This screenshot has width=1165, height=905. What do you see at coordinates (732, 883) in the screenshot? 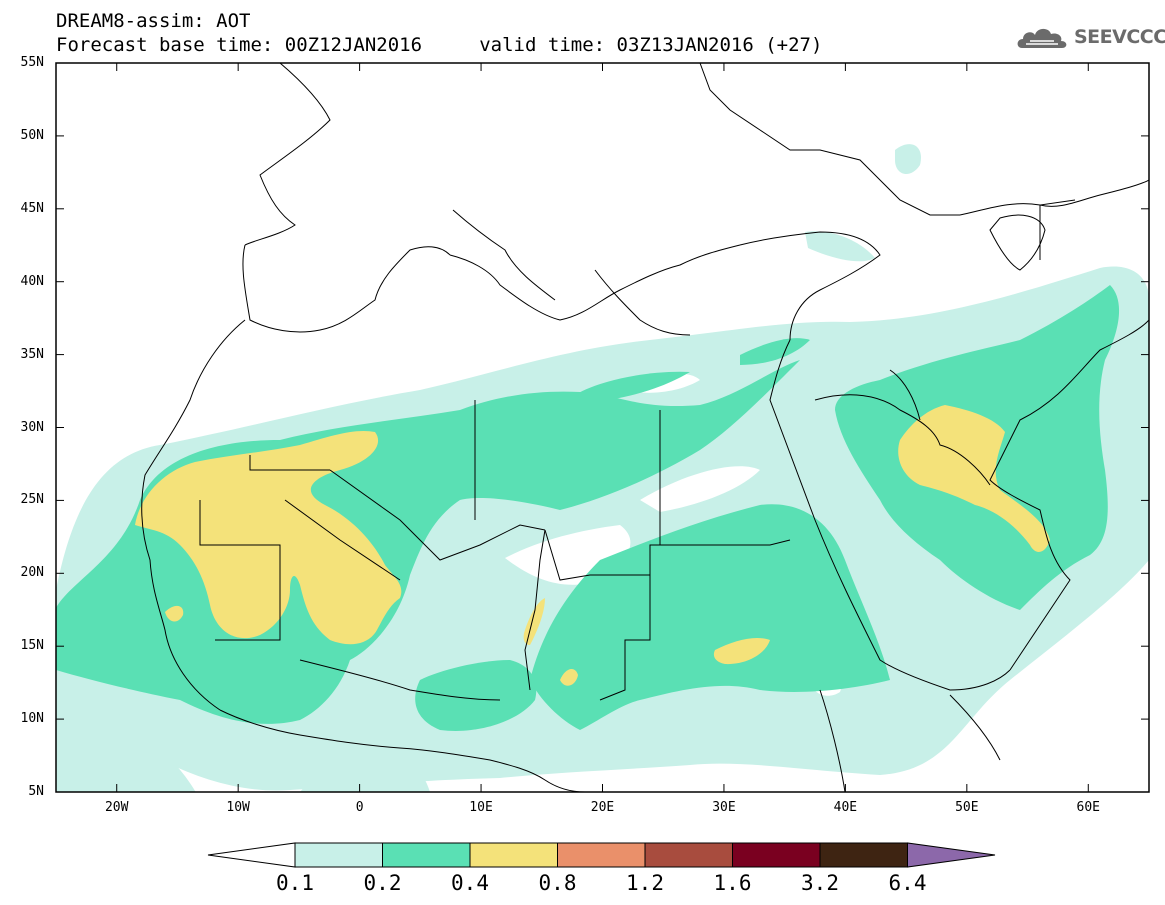
I see `colorbar-label: 1.6` at bounding box center [732, 883].